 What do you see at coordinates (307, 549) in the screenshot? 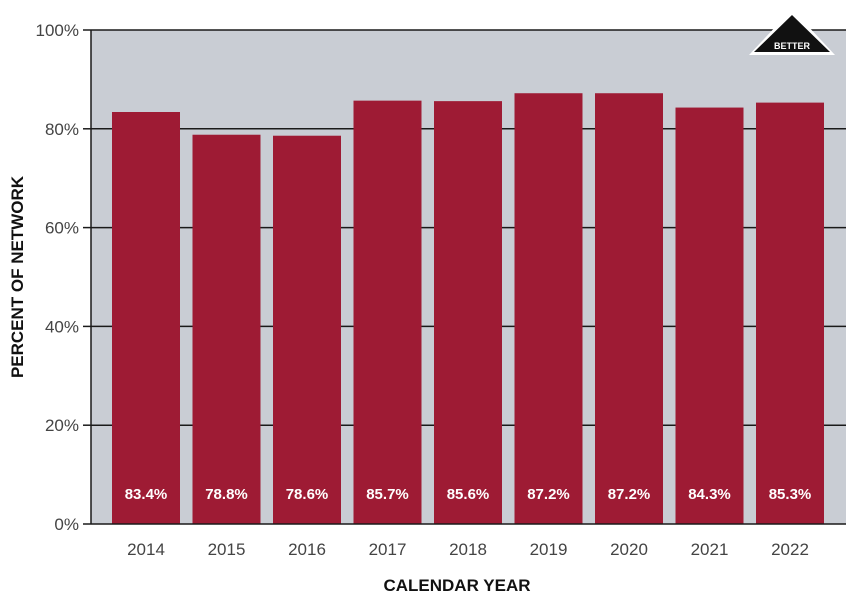
I see `x-tick-label-2016: 2016` at bounding box center [307, 549].